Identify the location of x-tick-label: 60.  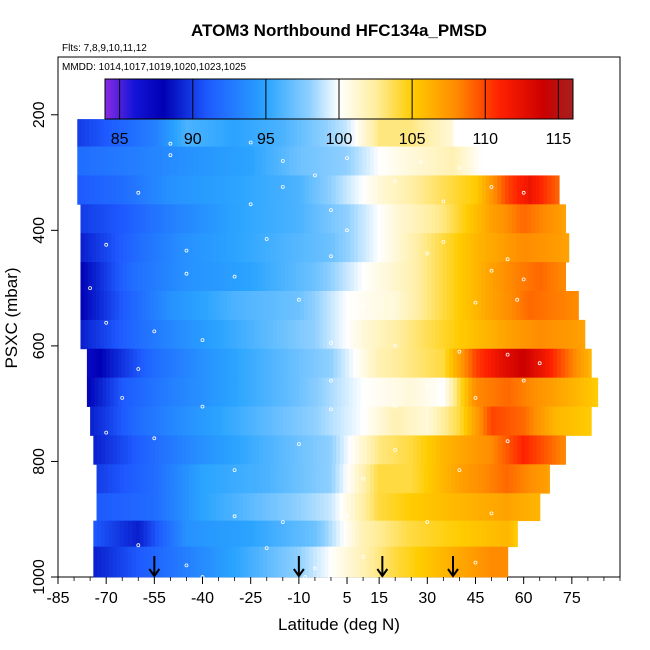
(524, 598).